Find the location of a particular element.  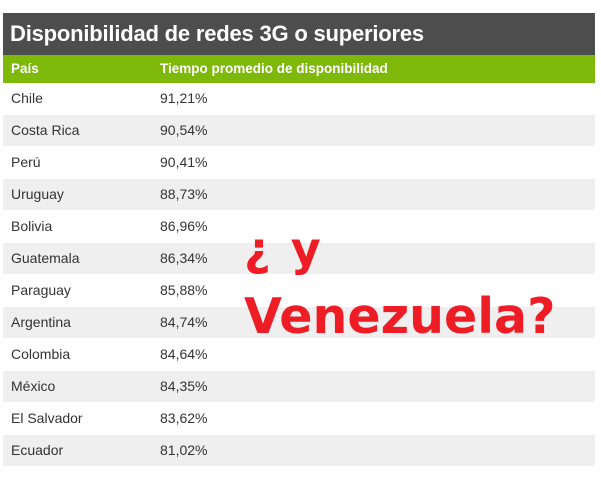

country-cell: Colombia is located at coordinates (41, 354).